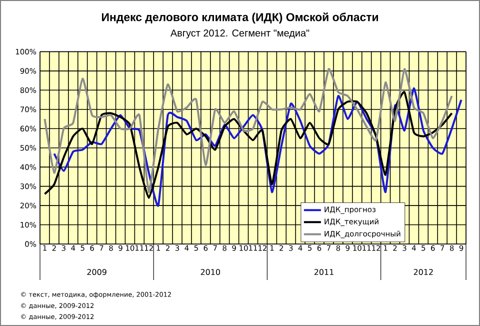 Image resolution: width=480 pixels, height=326 pixels. What do you see at coordinates (240, 18) in the screenshot?
I see `chart-title: Индекс делового климата (ИДК) Омской области` at bounding box center [240, 18].